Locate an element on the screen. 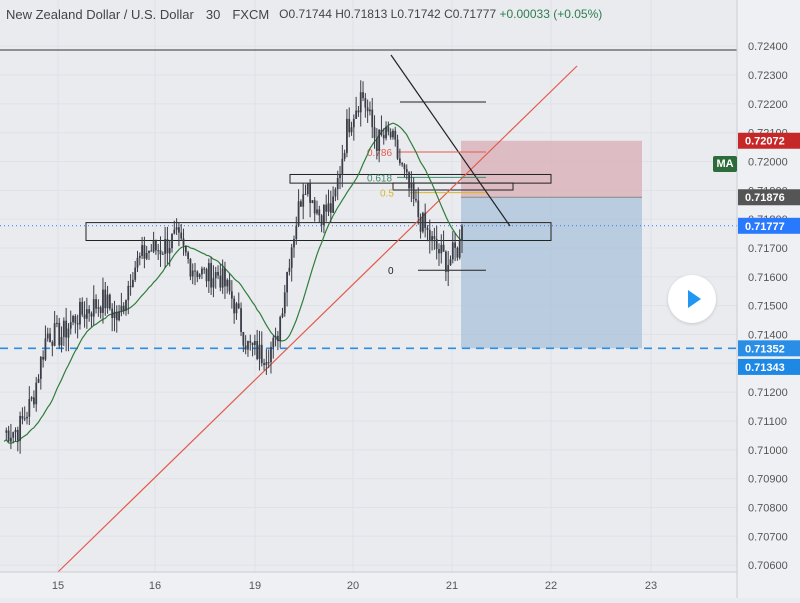 The image size is (800, 603). target2-price-tag is located at coordinates (769, 366).